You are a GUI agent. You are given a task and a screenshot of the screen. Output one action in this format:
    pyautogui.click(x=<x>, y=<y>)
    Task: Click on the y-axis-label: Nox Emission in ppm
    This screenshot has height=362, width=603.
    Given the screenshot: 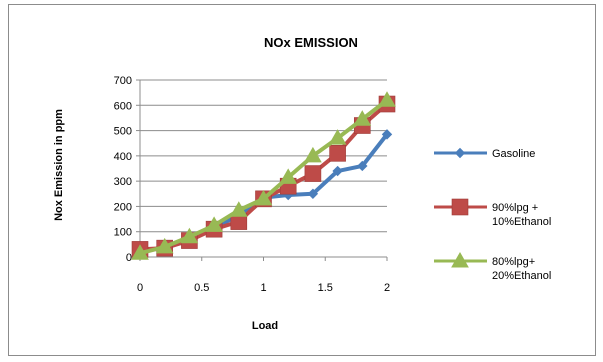 What is the action you would take?
    pyautogui.click(x=59, y=165)
    